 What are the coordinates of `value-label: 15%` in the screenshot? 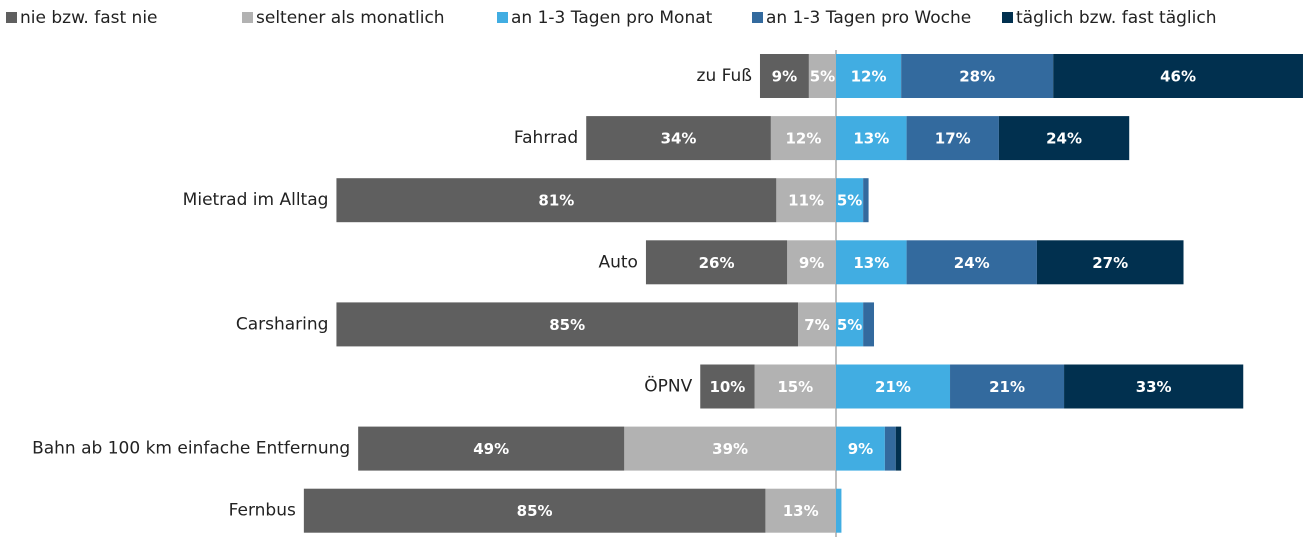 It's located at (795, 387).